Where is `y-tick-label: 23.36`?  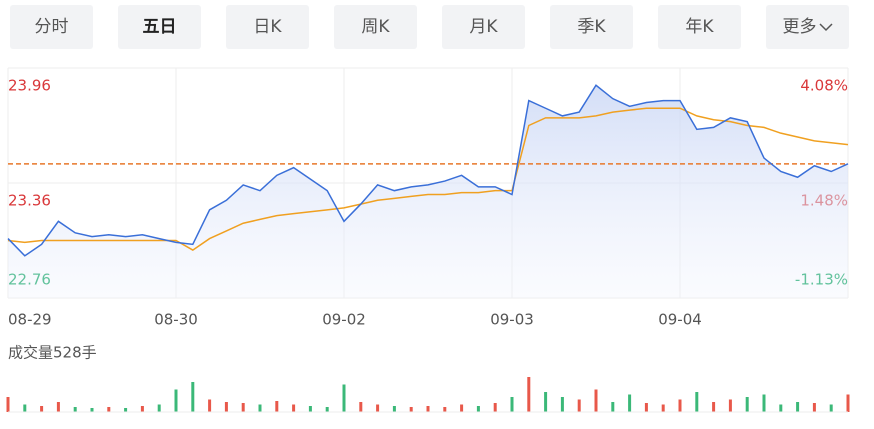 y-tick-label: 23.36 is located at coordinates (29, 201).